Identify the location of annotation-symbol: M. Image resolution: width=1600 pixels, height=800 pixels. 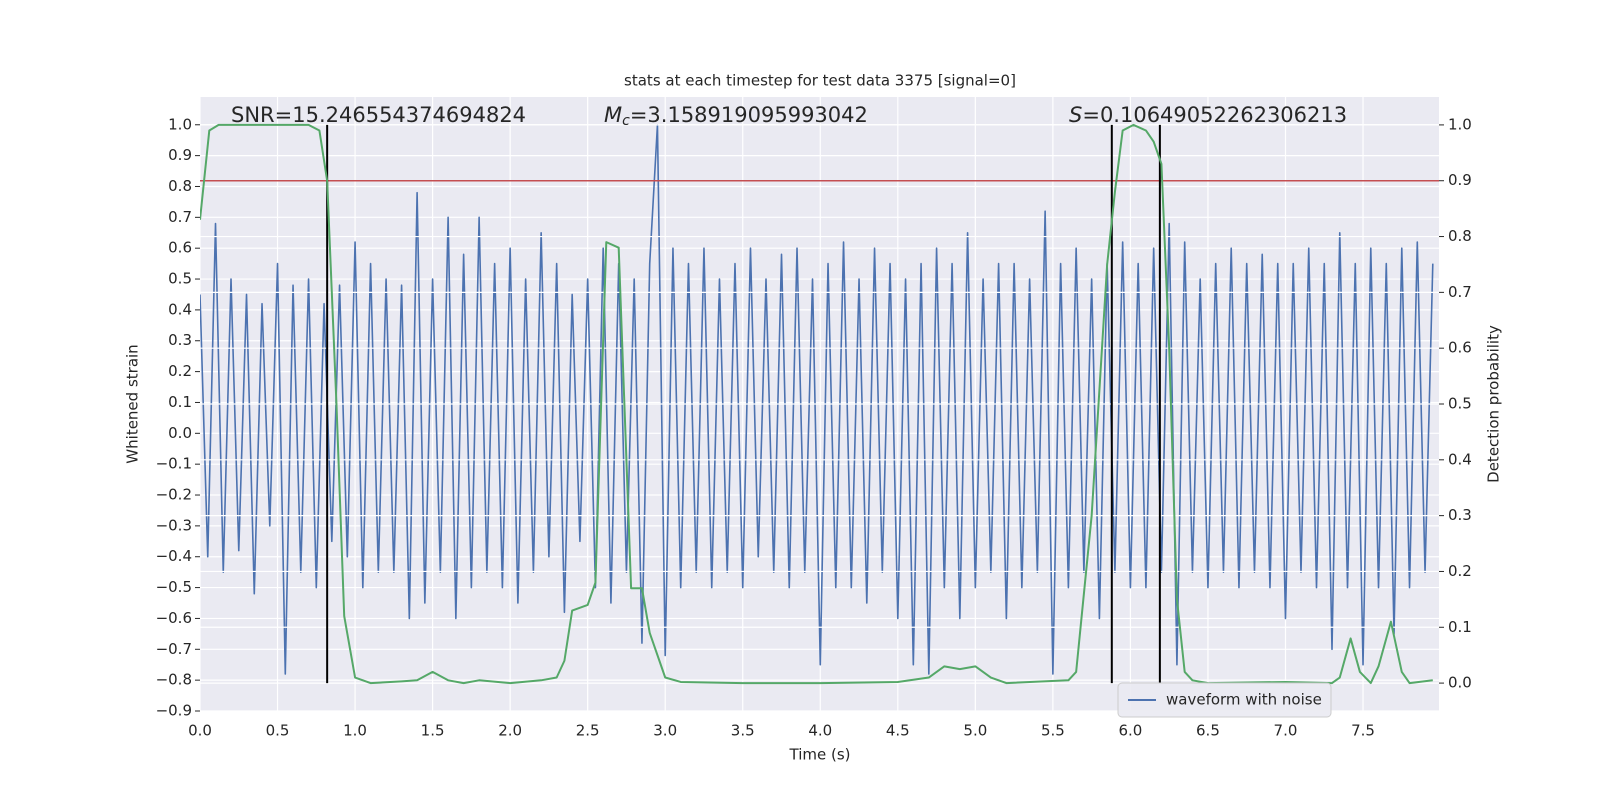
(613, 115).